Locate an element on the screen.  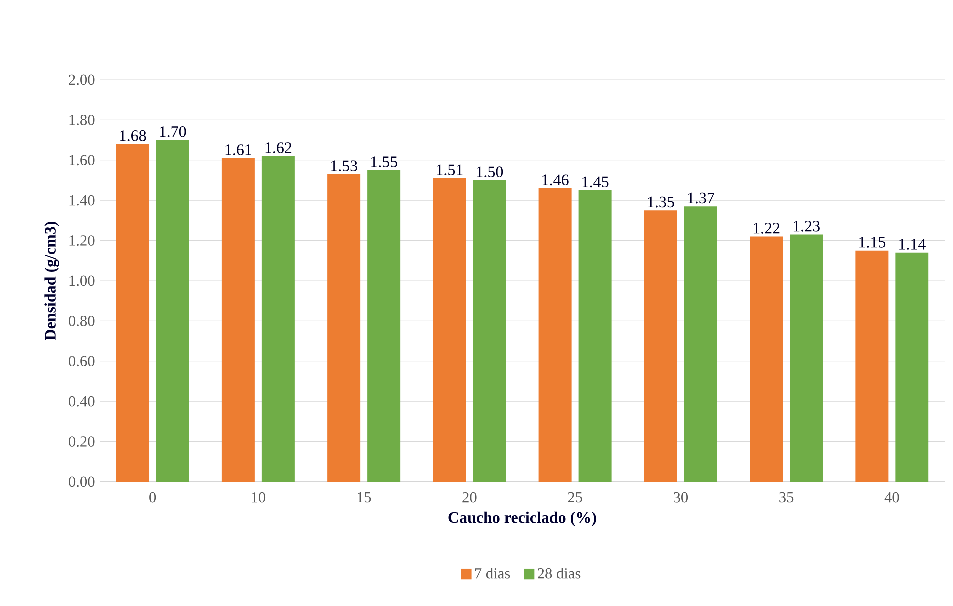
y-axis-title: Densidad (g/cm3) is located at coordinates (52, 281).